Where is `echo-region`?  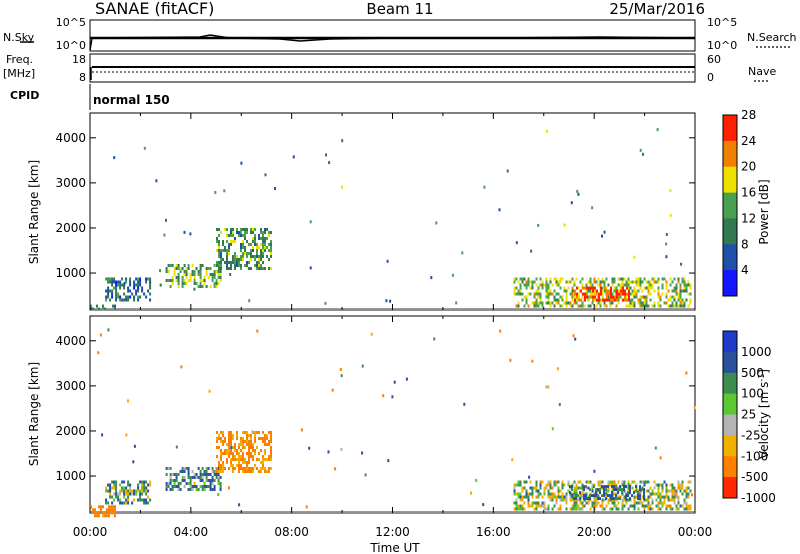
echo-region is located at coordinates (193, 479).